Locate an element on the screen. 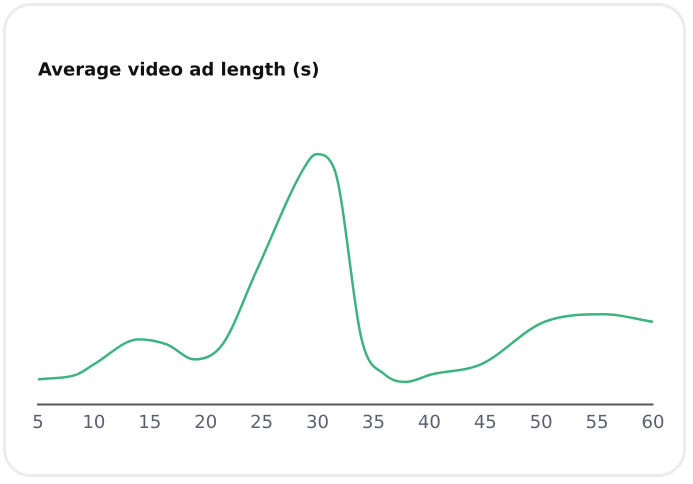 Image resolution: width=693 pixels, height=484 pixels. x-tick-label: 30 is located at coordinates (317, 422).